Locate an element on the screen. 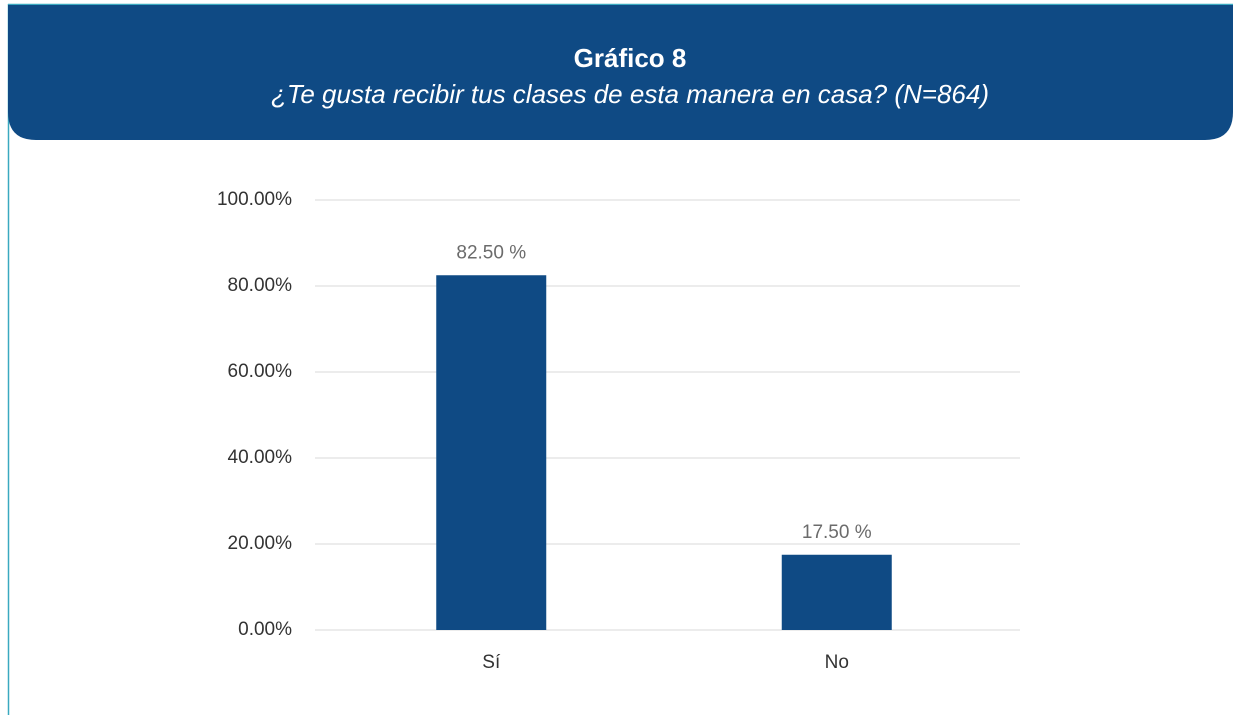  x-tick-label: No is located at coordinates (837, 662).